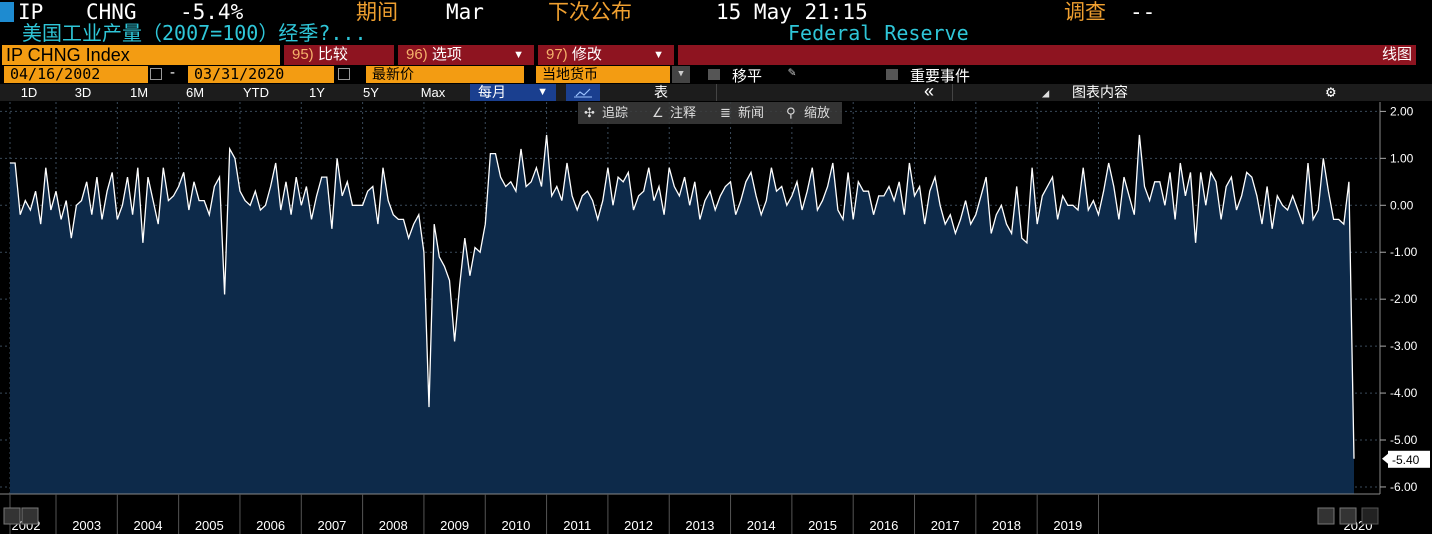  What do you see at coordinates (1331, 91) in the screenshot?
I see `gear-icon: ⚙` at bounding box center [1331, 91].